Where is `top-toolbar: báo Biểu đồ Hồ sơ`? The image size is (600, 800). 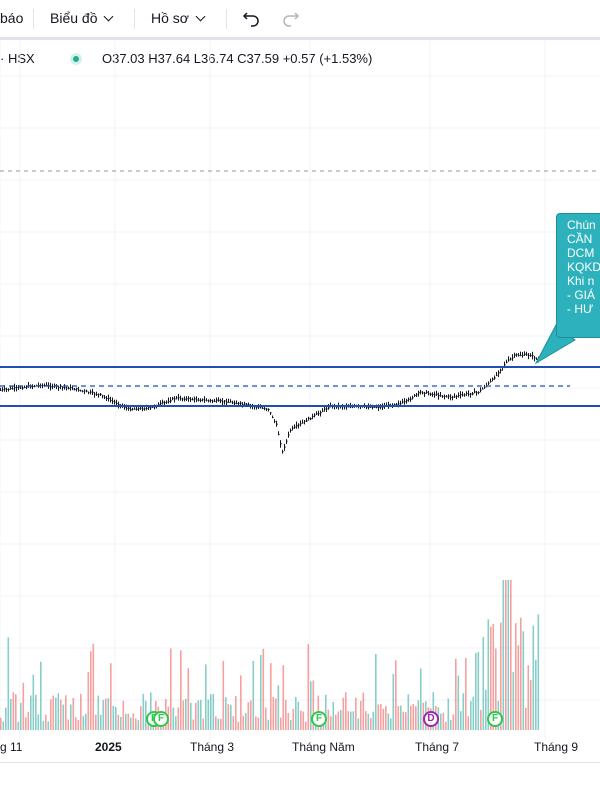 top-toolbar: báo Biểu đồ Hồ sơ is located at coordinates (300, 18).